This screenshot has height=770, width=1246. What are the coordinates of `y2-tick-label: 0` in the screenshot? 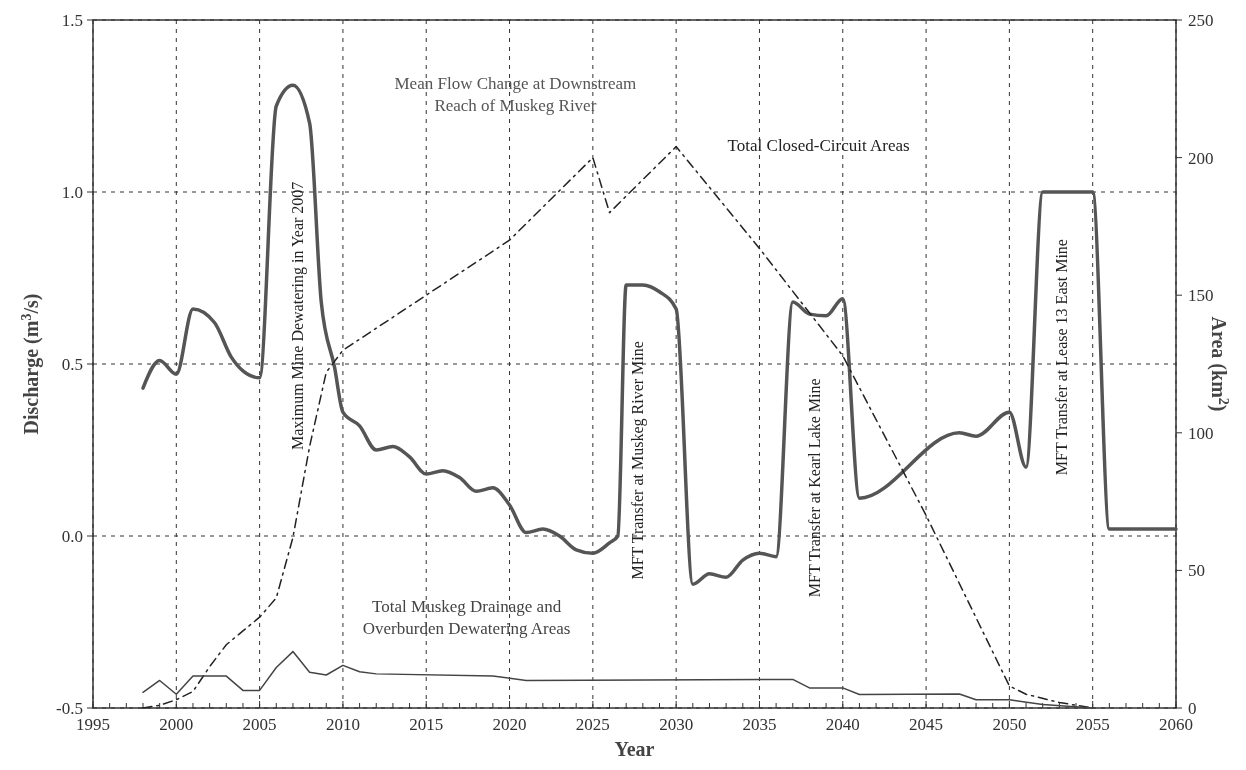 It's located at (1192, 708).